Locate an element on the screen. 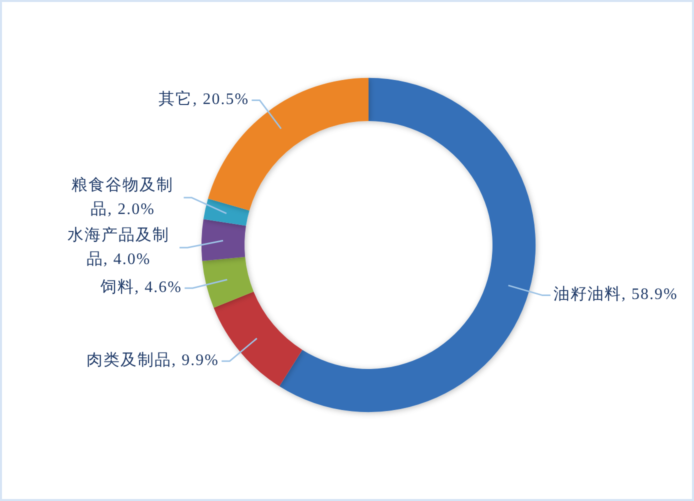 The image size is (694, 501). slice-label: 饲料, 4.6% is located at coordinates (141, 288).